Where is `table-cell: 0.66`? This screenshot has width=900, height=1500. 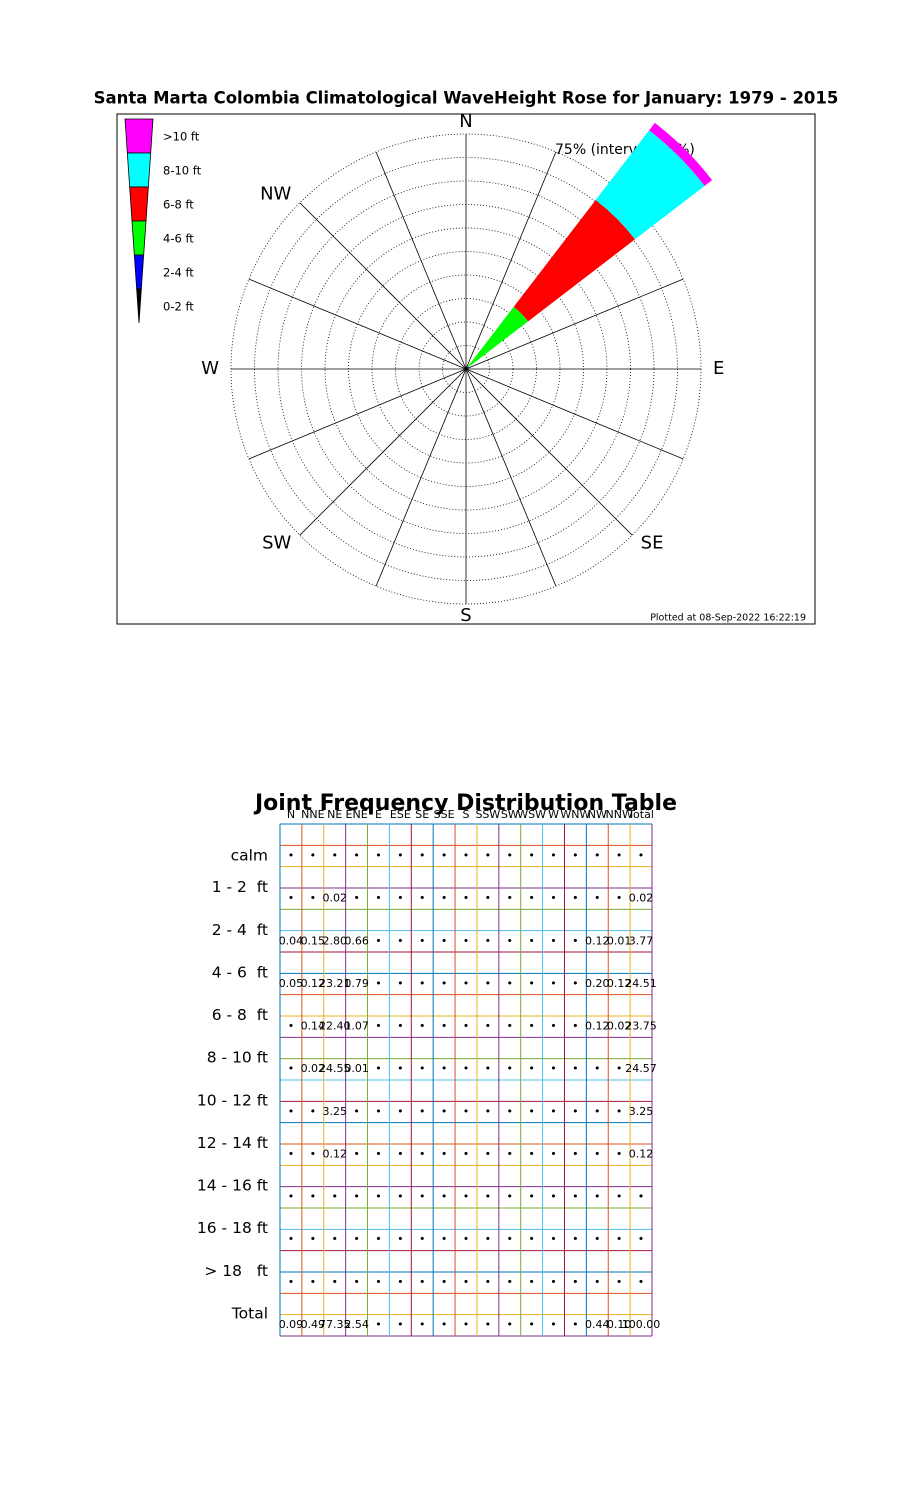
table-cell: 0.66 is located at coordinates (356, 940).